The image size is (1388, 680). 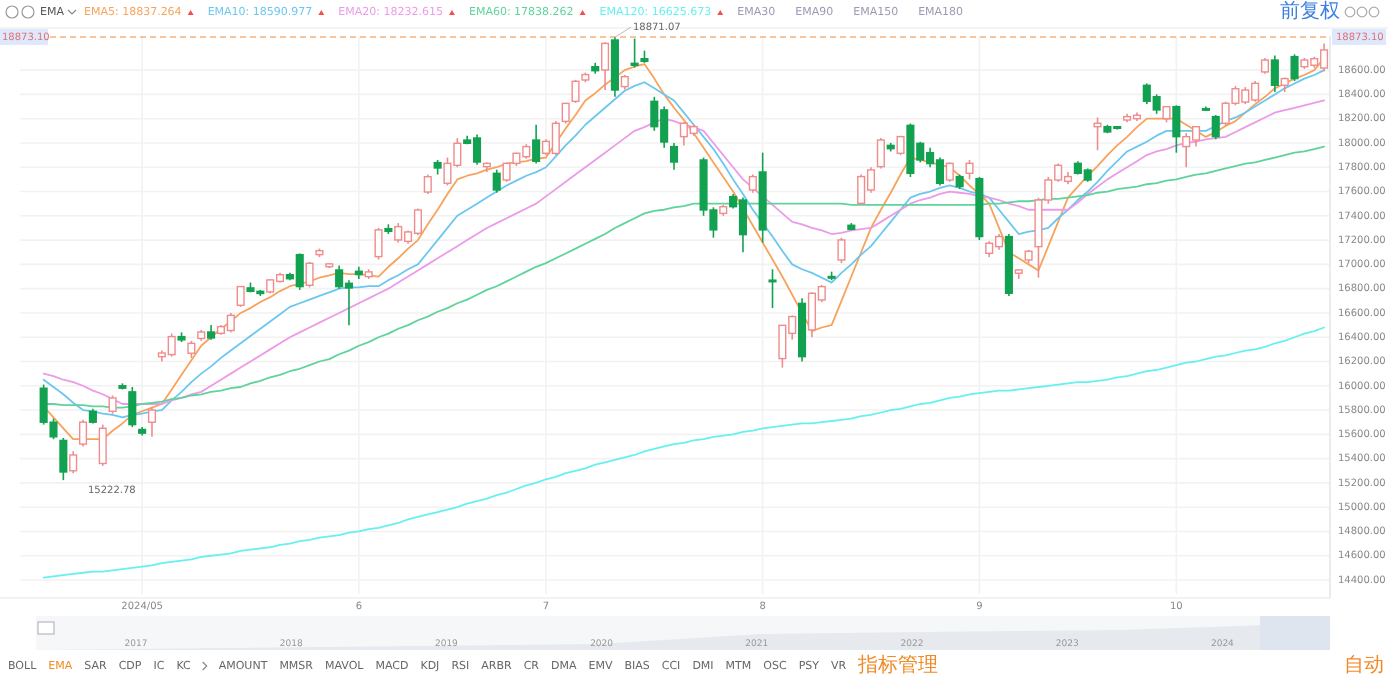 What do you see at coordinates (897, 665) in the screenshot?
I see `text: 指标管理` at bounding box center [897, 665].